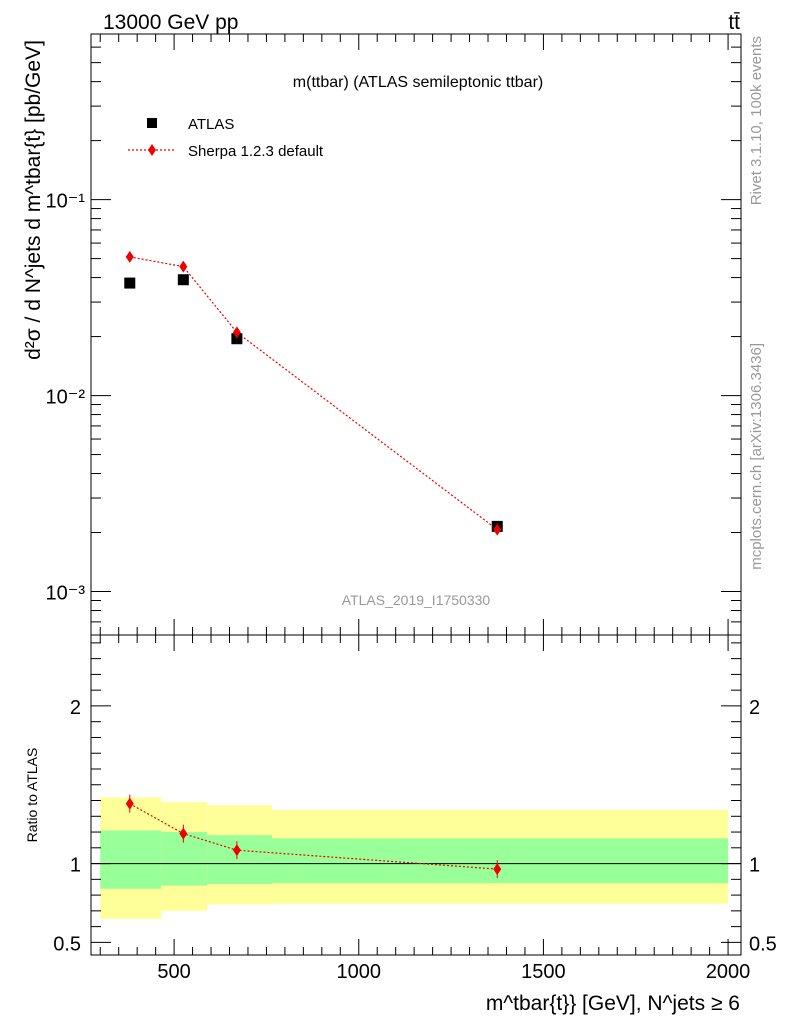  I want to click on legend-sherpa-marker, so click(152, 150).